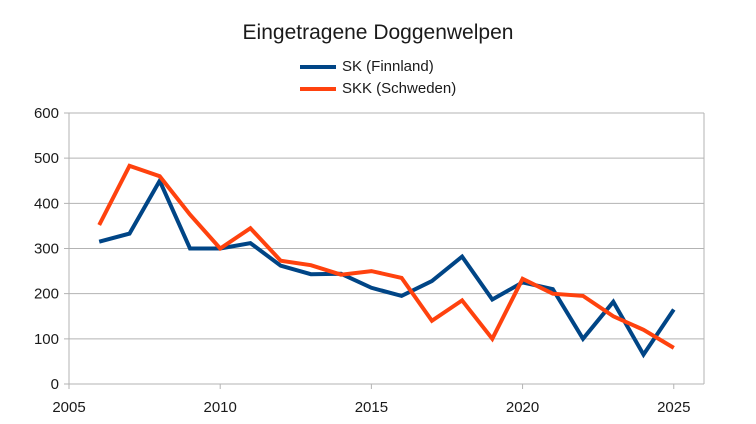 The height and width of the screenshot is (424, 756). What do you see at coordinates (55, 384) in the screenshot?
I see `y-tick-label-0: 0` at bounding box center [55, 384].